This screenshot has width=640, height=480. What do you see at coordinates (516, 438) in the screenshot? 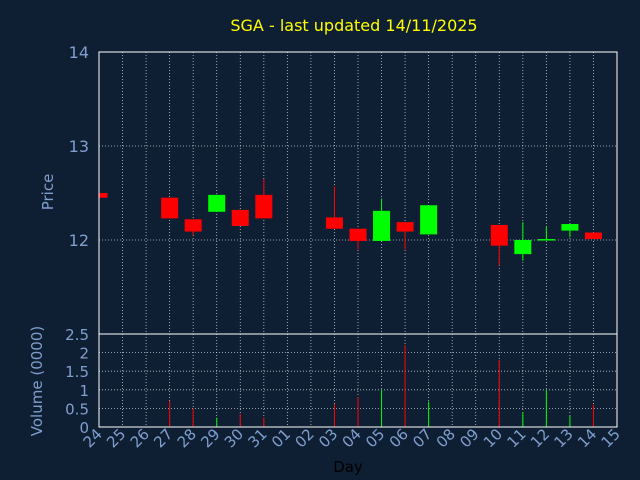
I see `x-tick-label: 11` at bounding box center [516, 438].